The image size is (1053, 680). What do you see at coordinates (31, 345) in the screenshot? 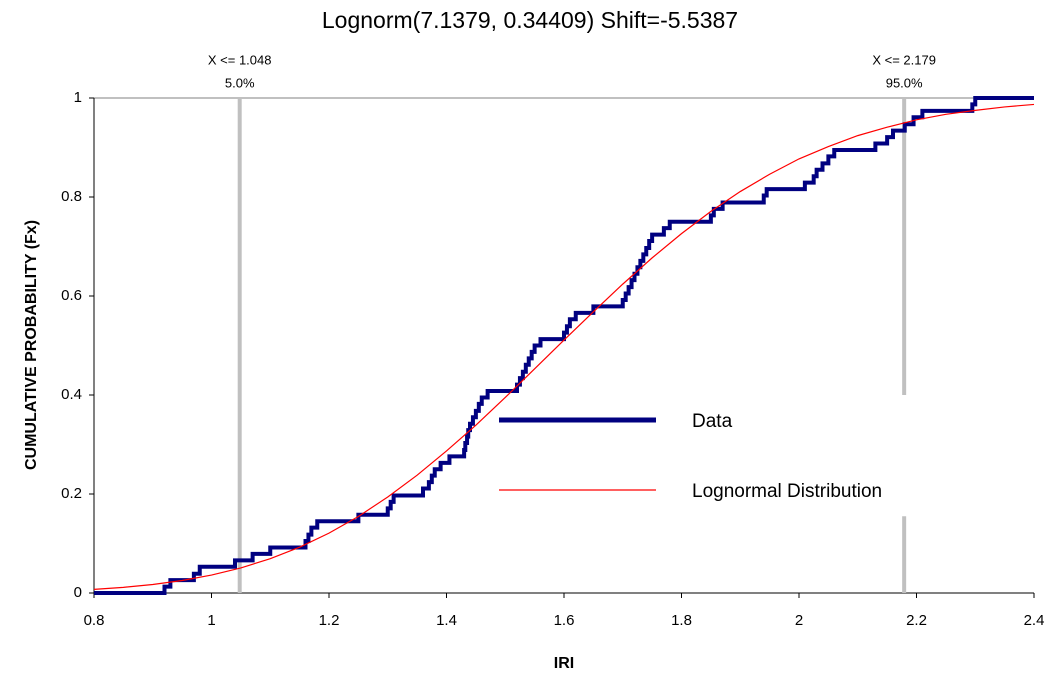
I see `y-axis-title: CUMULATIVE PROBABILITY (Fx)` at bounding box center [31, 345].